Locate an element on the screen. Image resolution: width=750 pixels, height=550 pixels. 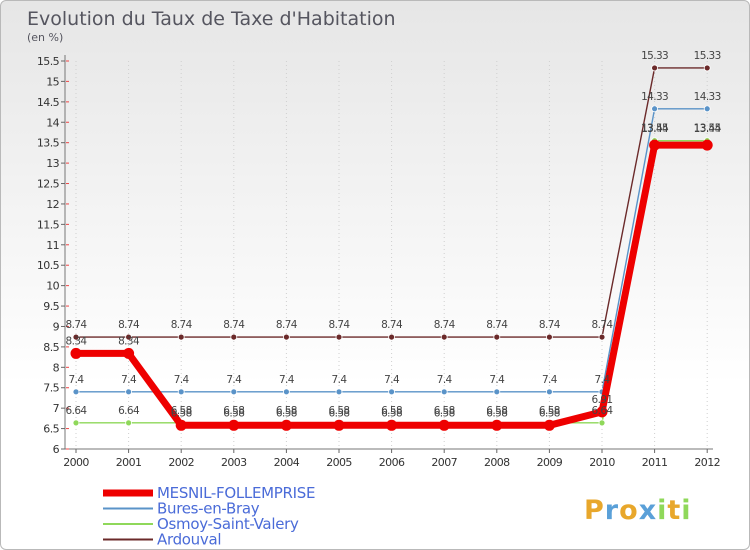
x-tick-label: 2011 is located at coordinates (655, 462).